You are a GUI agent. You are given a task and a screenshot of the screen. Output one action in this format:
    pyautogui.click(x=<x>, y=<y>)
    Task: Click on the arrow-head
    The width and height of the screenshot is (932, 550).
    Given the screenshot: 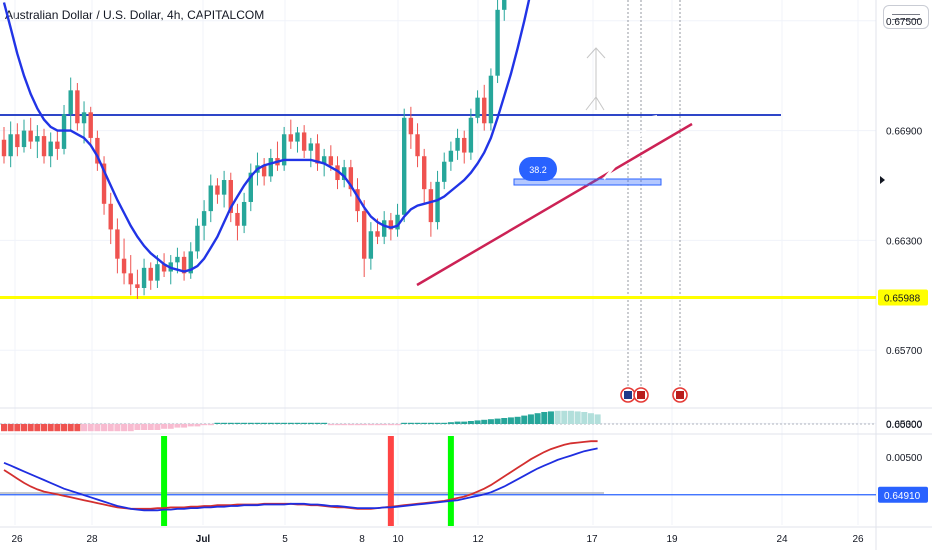 What is the action you would take?
    pyautogui.click(x=651, y=121)
    